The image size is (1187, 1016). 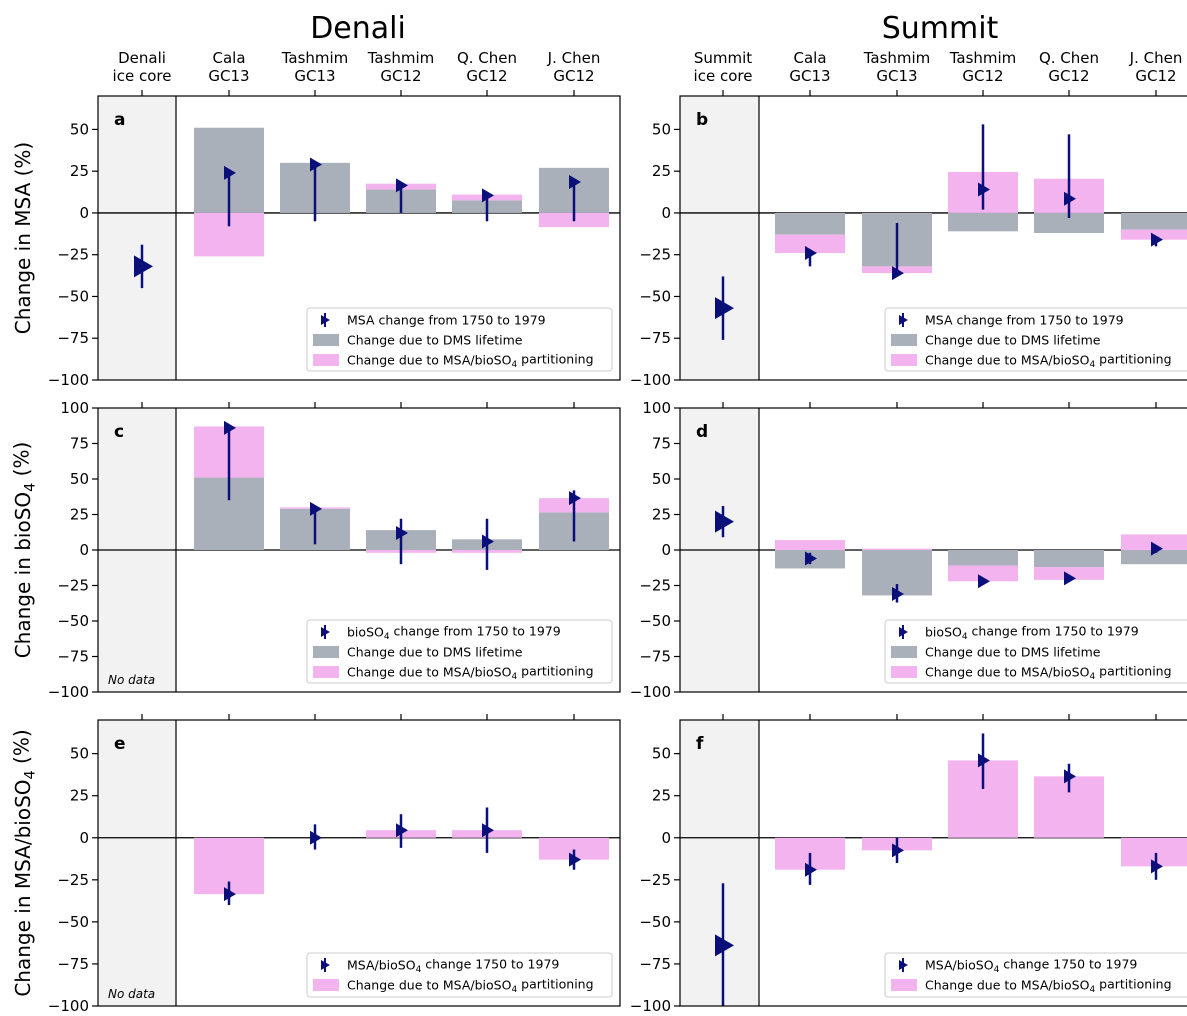 I want to click on y-tick-label: 75, so click(x=79, y=444).